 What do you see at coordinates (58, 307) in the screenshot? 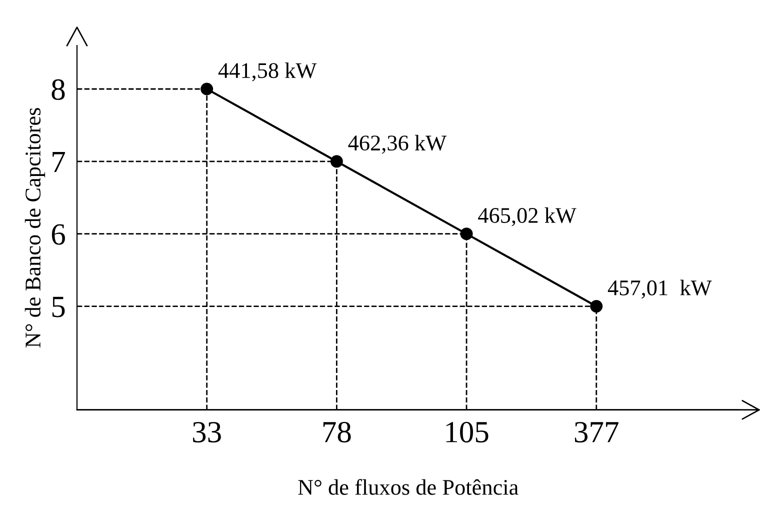
I see `y-tick-label: 5` at bounding box center [58, 307].